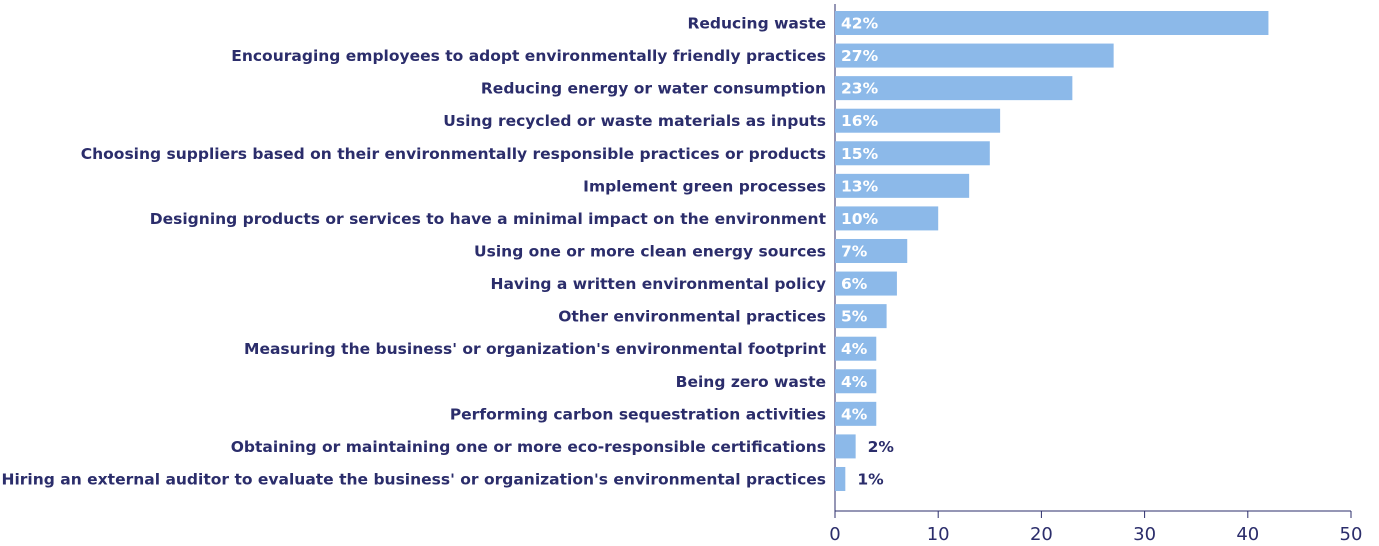 This screenshot has height=546, width=1379. I want to click on value-label: 5%, so click(854, 317).